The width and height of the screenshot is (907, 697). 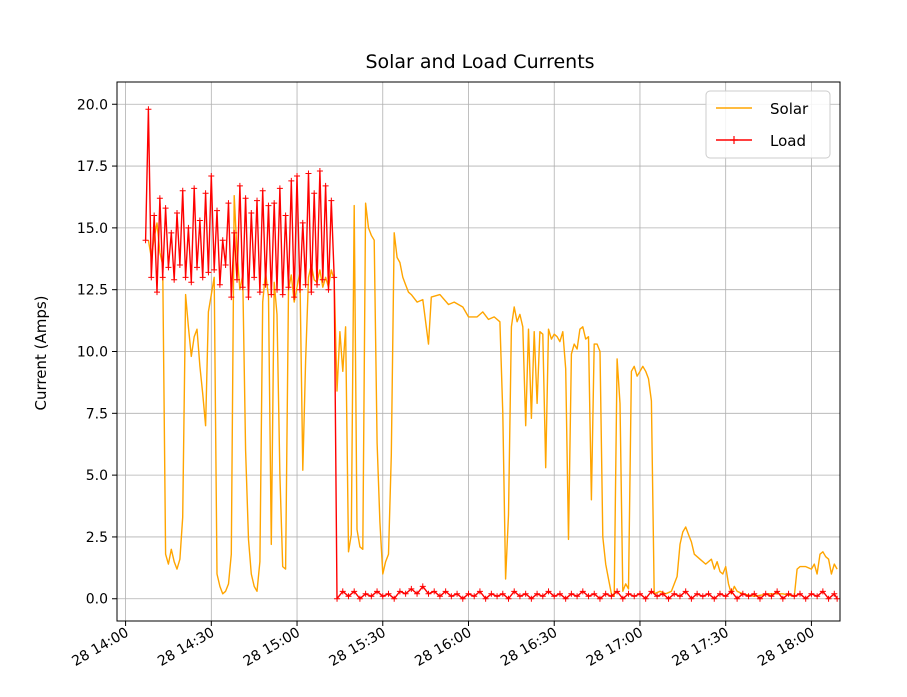 What do you see at coordinates (92, 229) in the screenshot?
I see `y-tick-label: 15.0` at bounding box center [92, 229].